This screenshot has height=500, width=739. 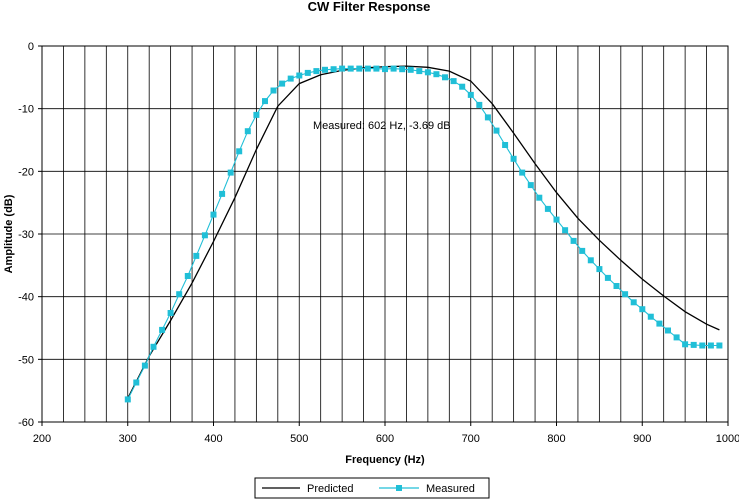 I want to click on x-tick-label: 500, so click(x=299, y=439).